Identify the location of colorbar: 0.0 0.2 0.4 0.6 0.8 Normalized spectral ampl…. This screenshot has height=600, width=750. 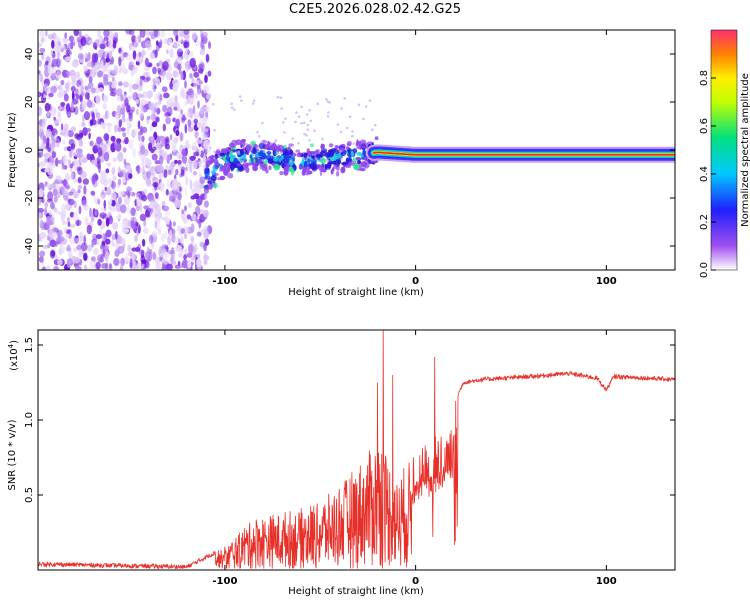
(724, 153).